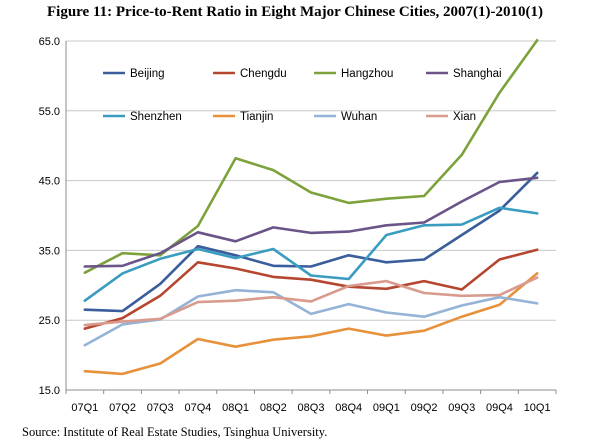 The width and height of the screenshot is (590, 443). What do you see at coordinates (537, 408) in the screenshot?
I see `x-tick-label: 10Q1` at bounding box center [537, 408].